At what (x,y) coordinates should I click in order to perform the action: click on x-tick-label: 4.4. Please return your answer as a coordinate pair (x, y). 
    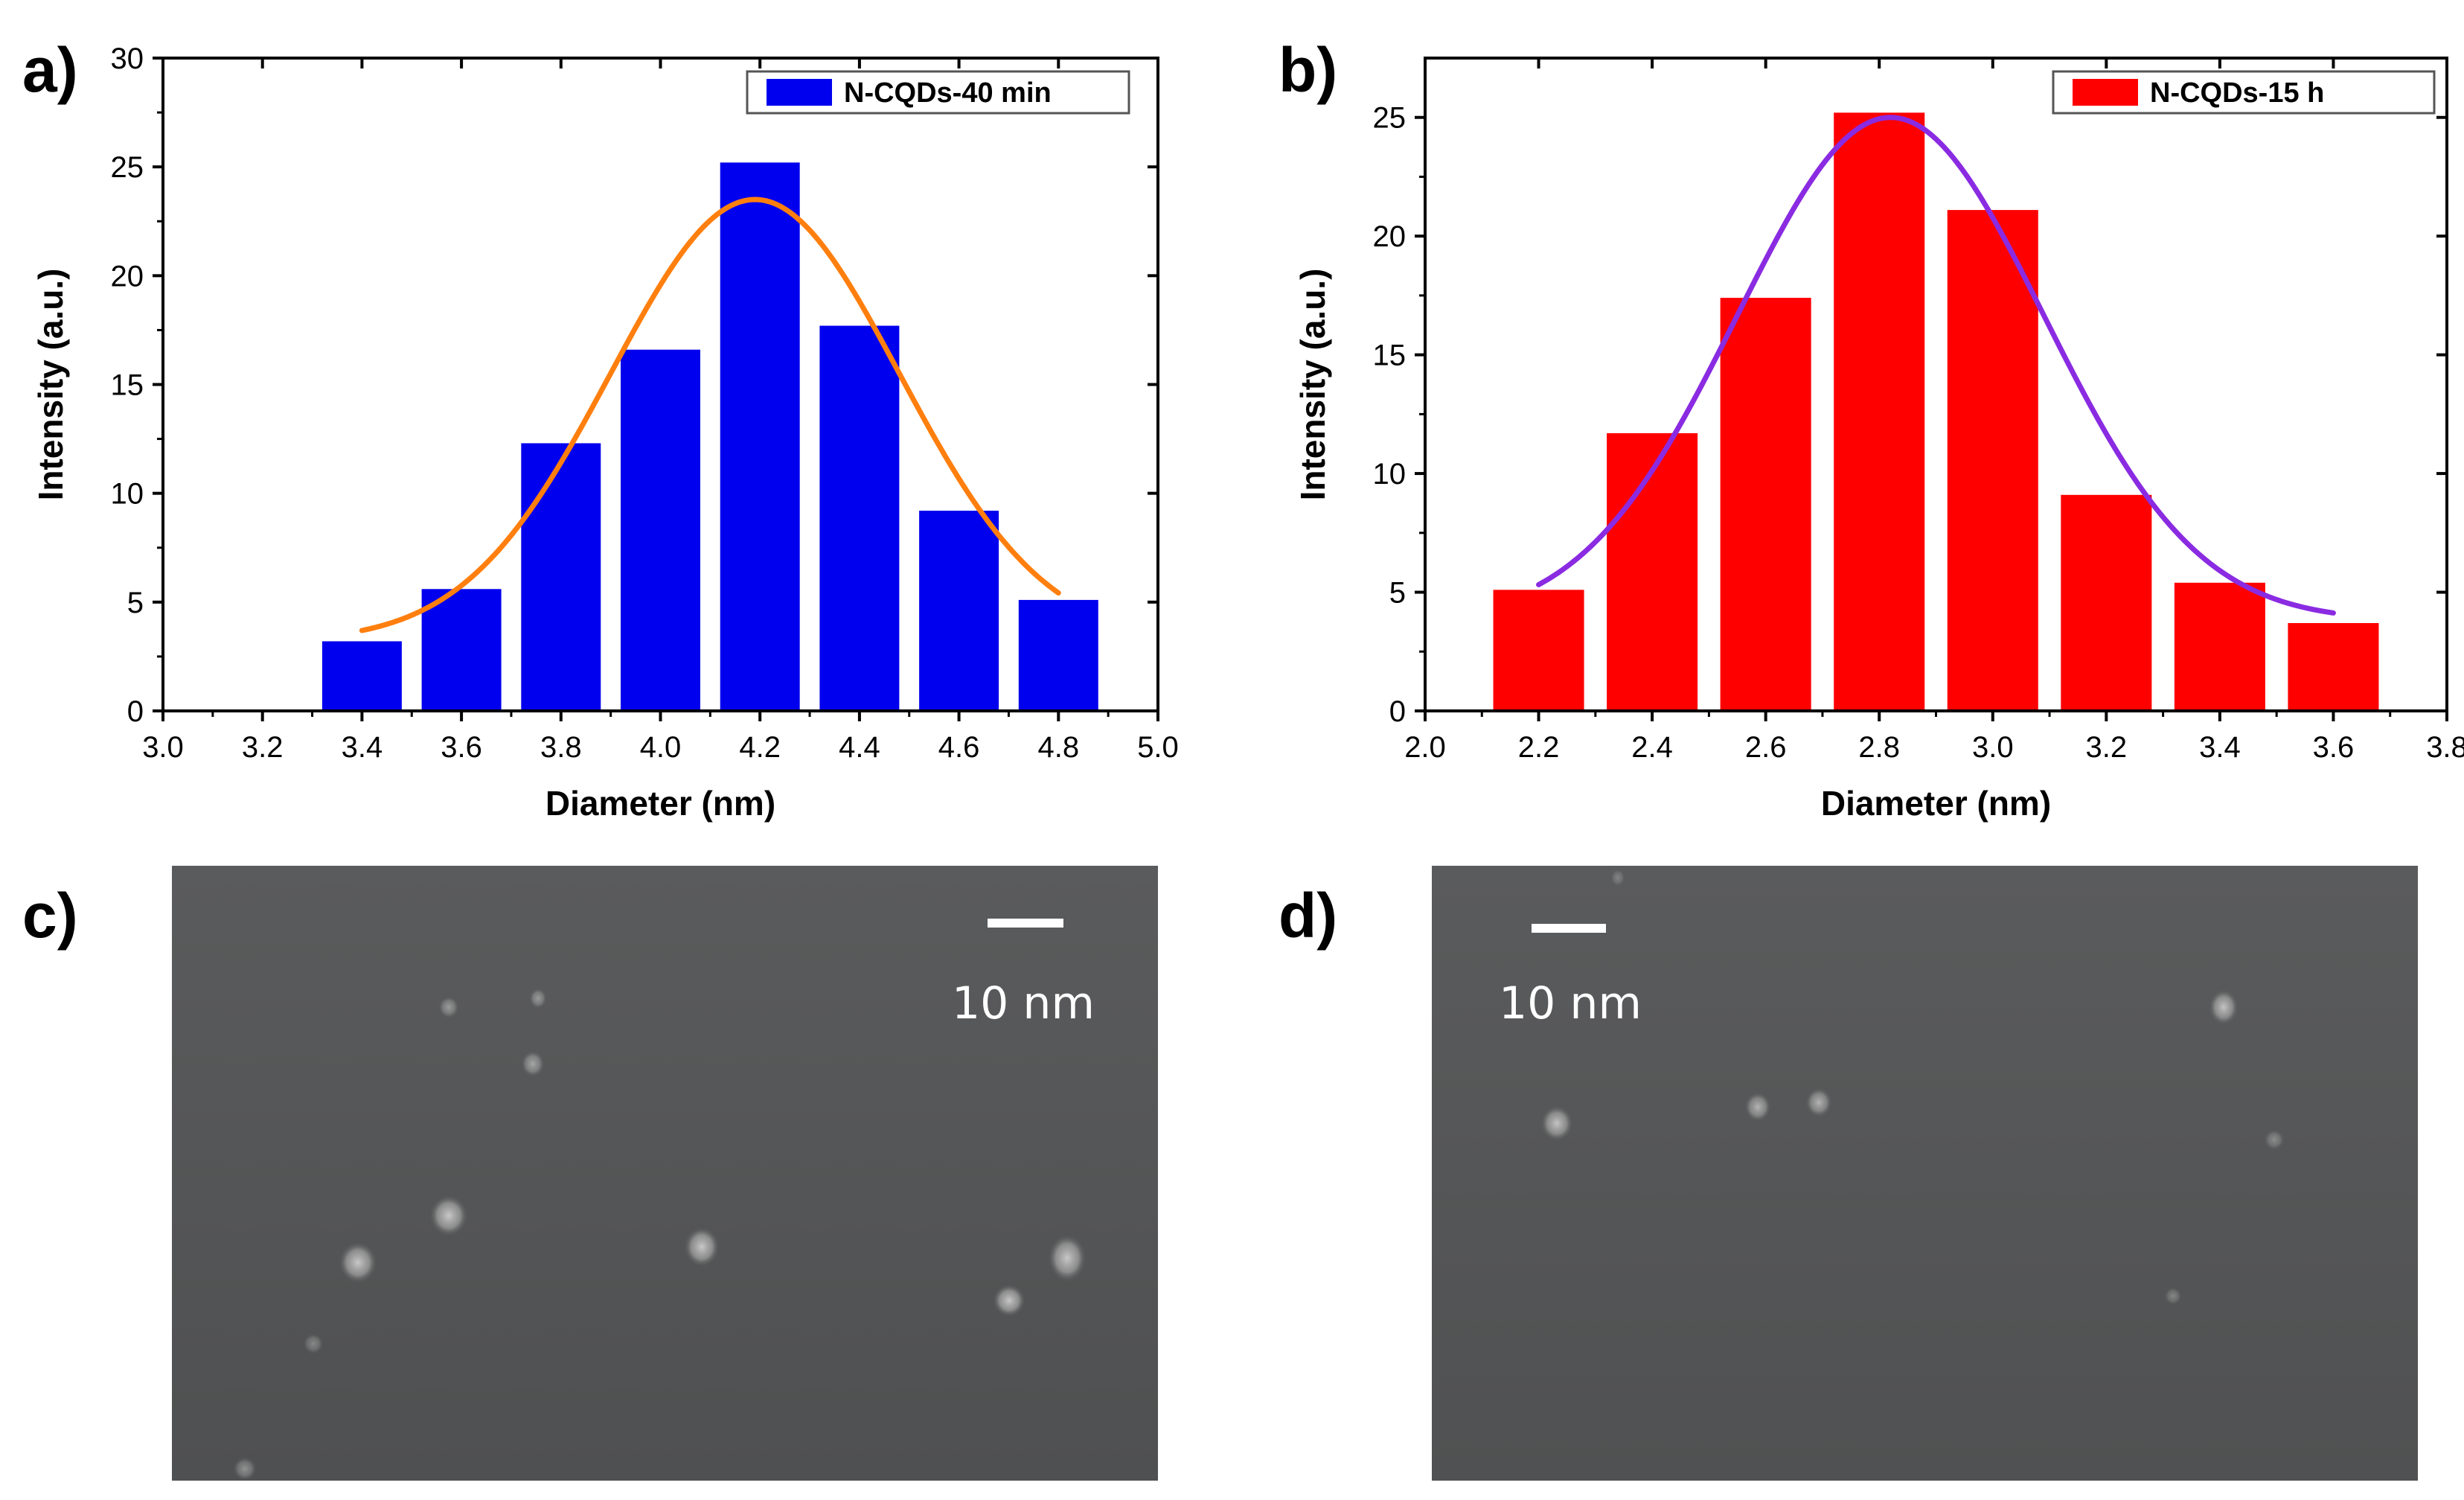
    Looking at the image, I should click on (859, 747).